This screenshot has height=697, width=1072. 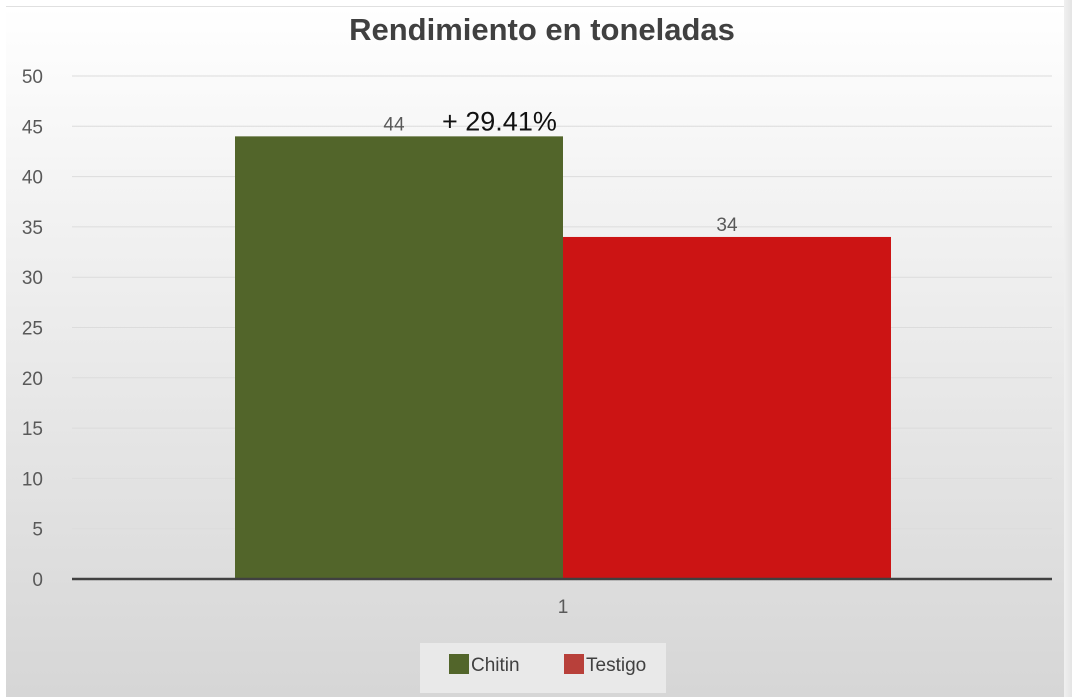 I want to click on data-label-testigo: 34, so click(x=727, y=225).